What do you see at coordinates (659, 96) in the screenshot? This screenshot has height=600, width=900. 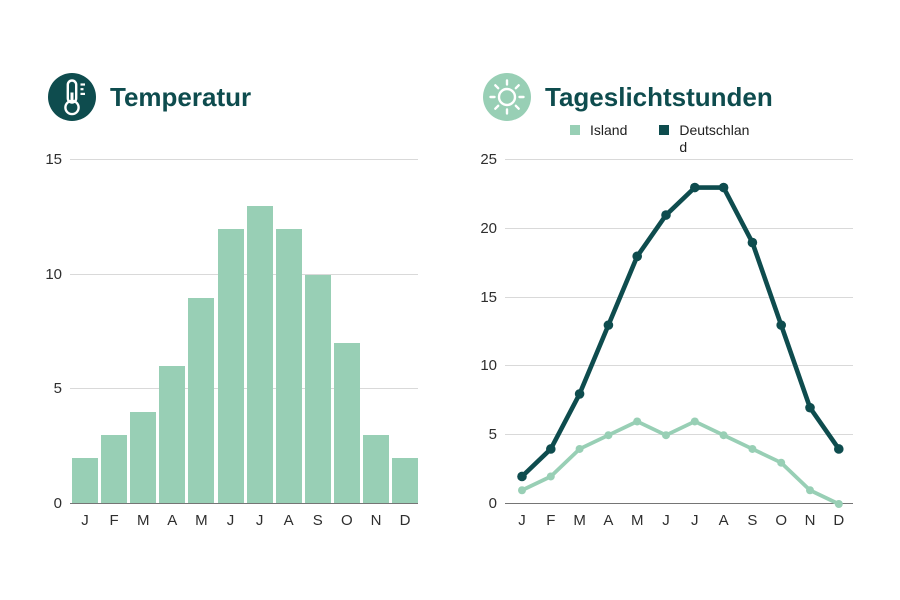 I see `chart-title-daylight: Tageslichtstunden` at bounding box center [659, 96].